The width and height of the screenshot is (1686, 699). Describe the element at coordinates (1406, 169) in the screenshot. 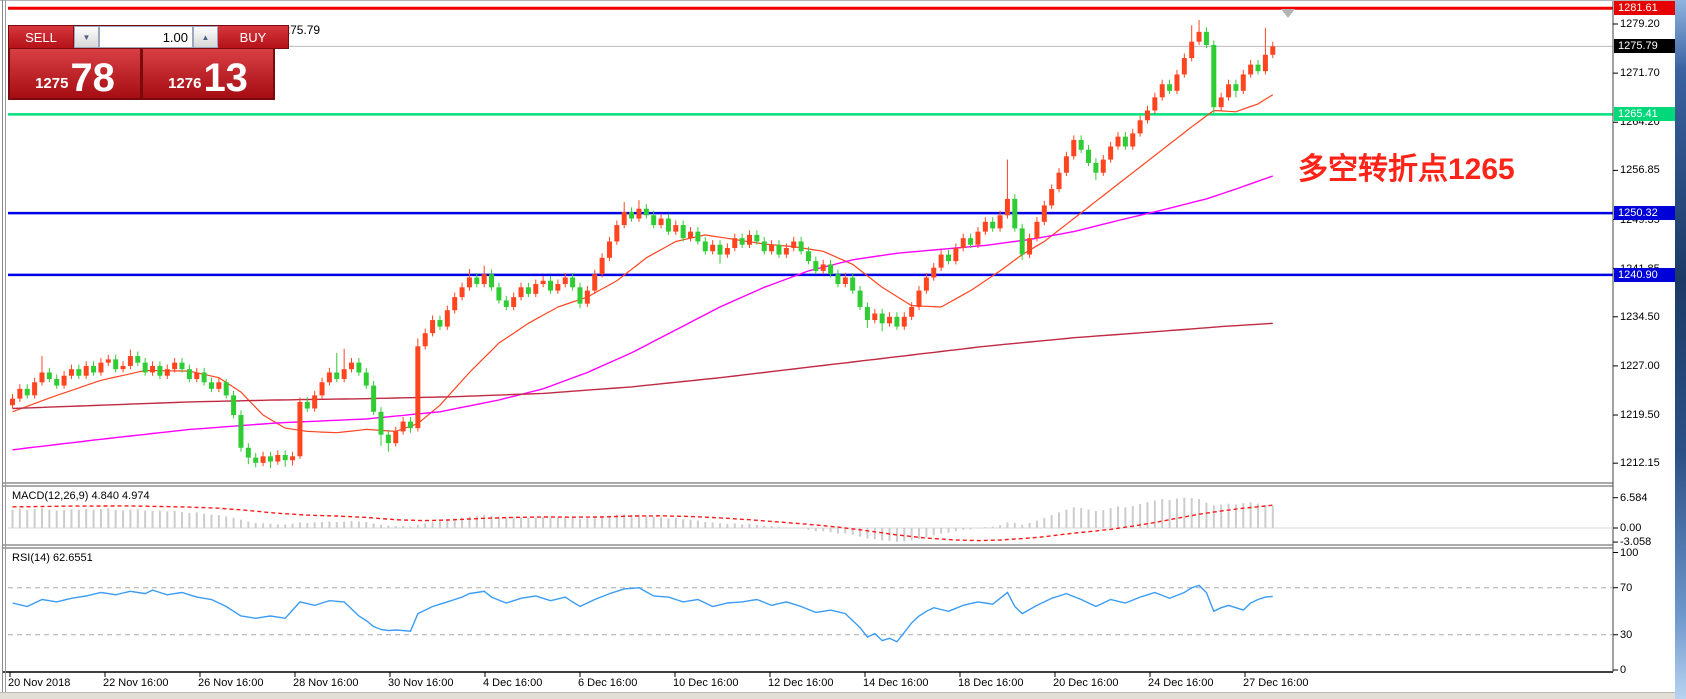

I see `chart-annotation-text: 多空转折点1265` at that location.